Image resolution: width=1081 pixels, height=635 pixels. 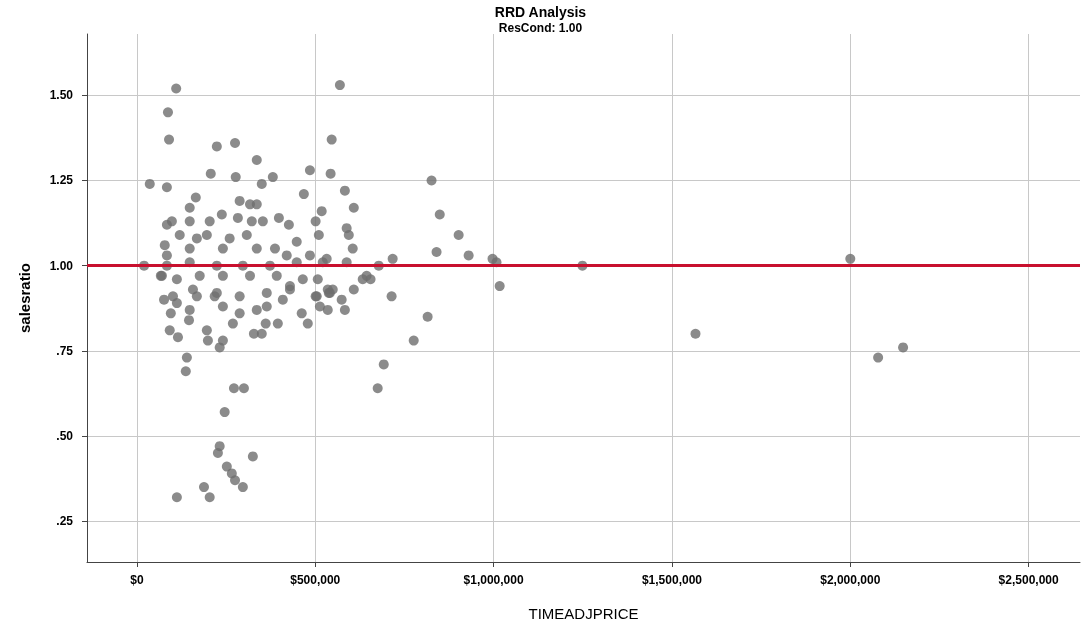 What do you see at coordinates (61, 265) in the screenshot?
I see `y-tick-label: 1.00` at bounding box center [61, 265].